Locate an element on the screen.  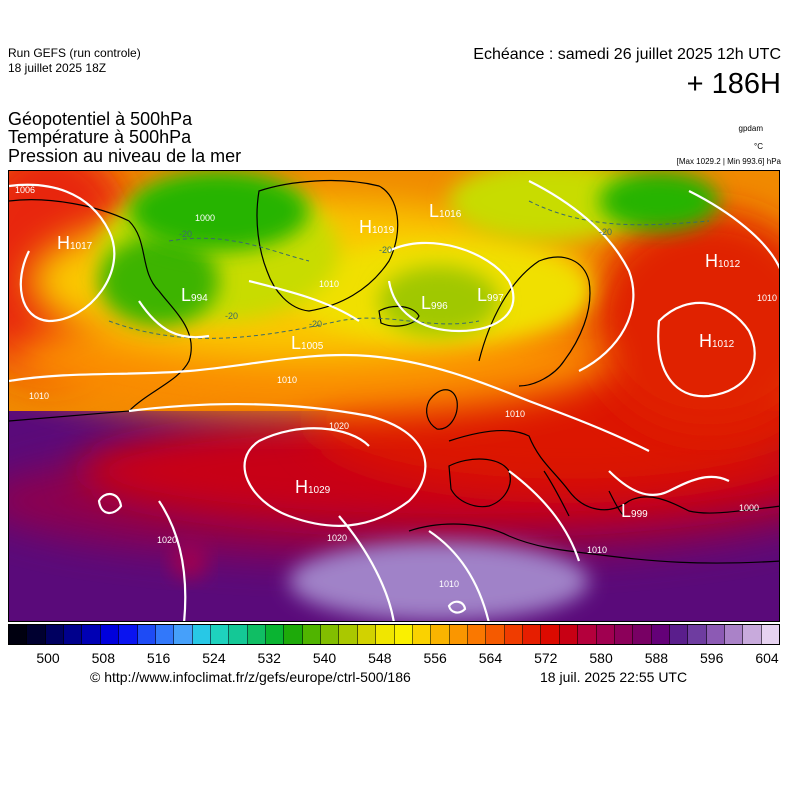
unit-temperature: °C is located at coordinates (758, 146).